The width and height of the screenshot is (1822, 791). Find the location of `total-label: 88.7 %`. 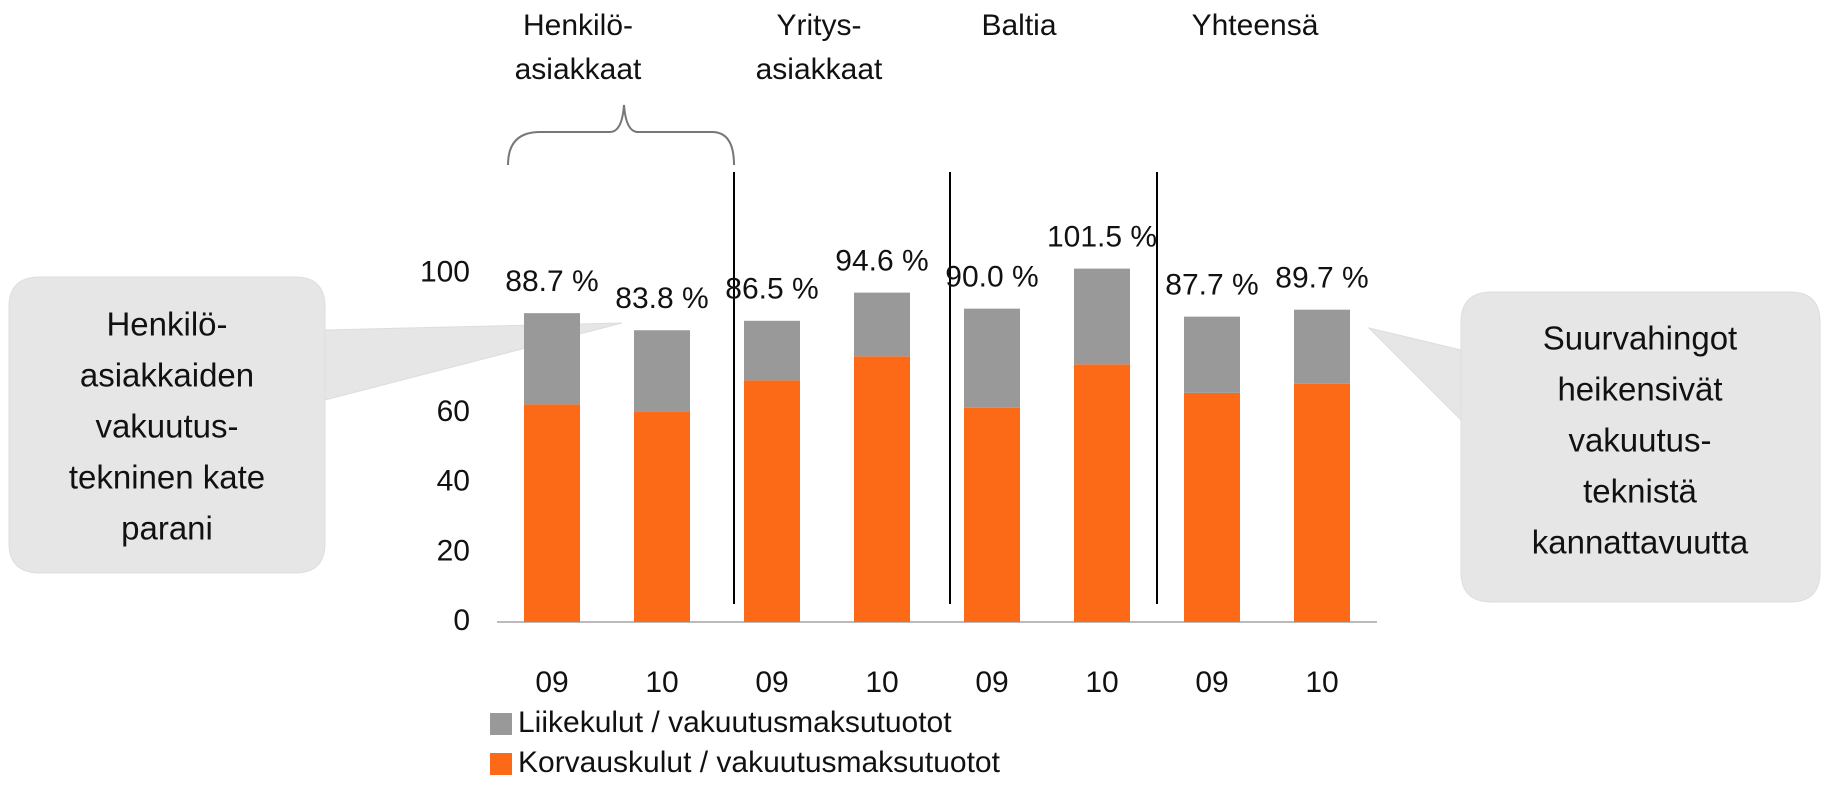

total-label: 88.7 % is located at coordinates (551, 281).